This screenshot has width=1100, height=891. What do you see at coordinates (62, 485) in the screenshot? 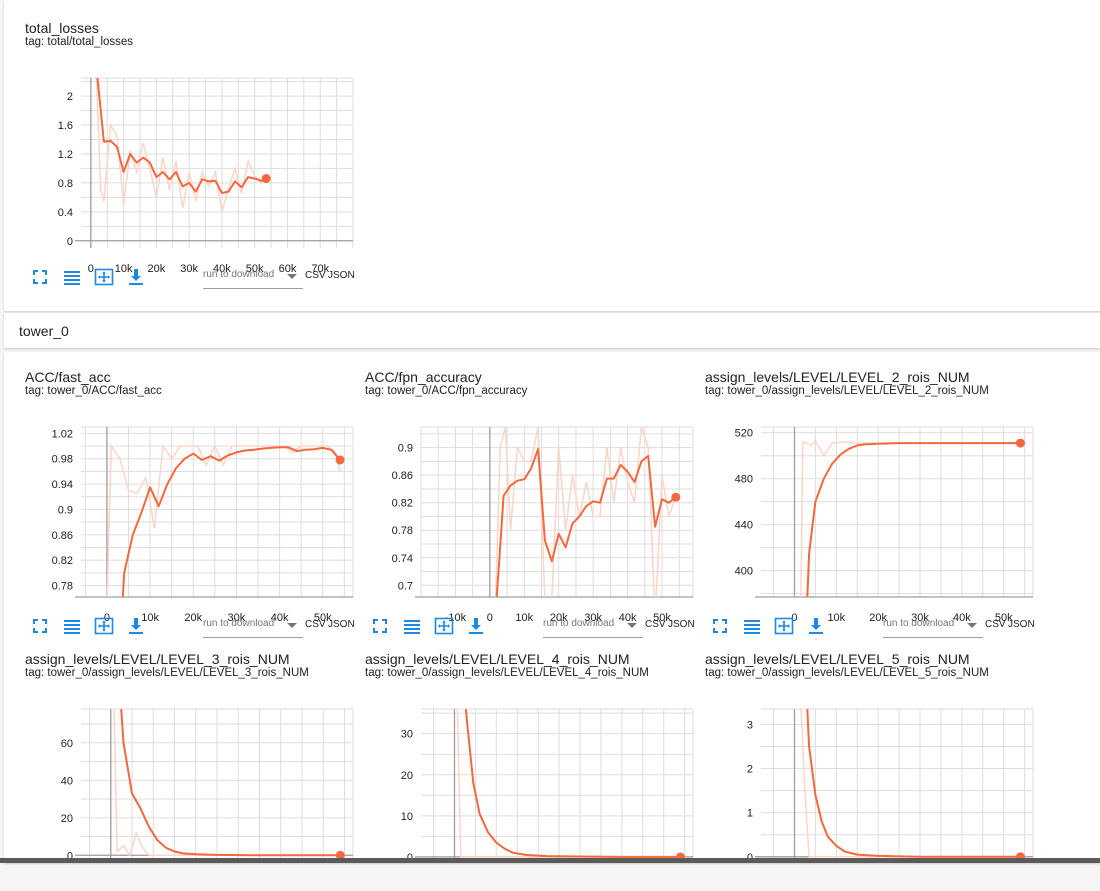
I see `y-tick-label: 0.94` at bounding box center [62, 485].